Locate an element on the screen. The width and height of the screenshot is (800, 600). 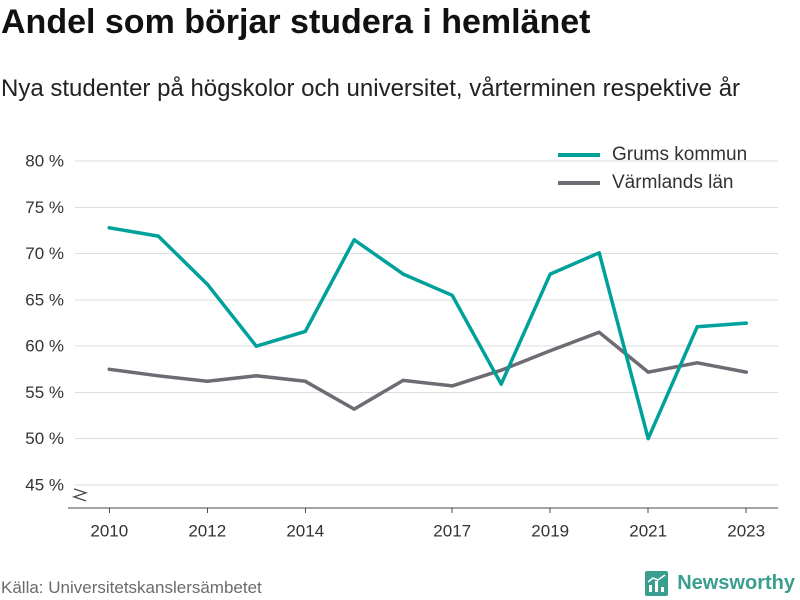
x-axis: 2010 2012 2014 2017 2019 2021 2023 is located at coordinates (423, 524).